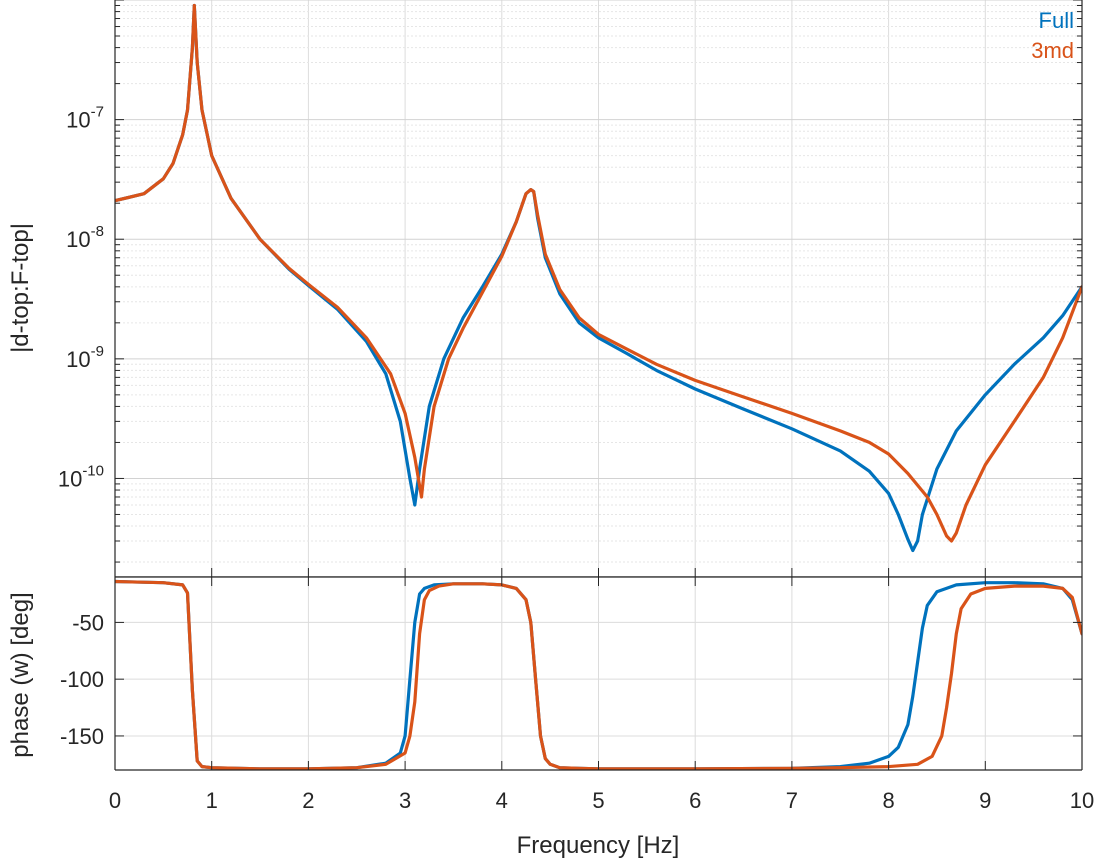  What do you see at coordinates (88, 622) in the screenshot?
I see `phase-y-tick-label: -50` at bounding box center [88, 622].